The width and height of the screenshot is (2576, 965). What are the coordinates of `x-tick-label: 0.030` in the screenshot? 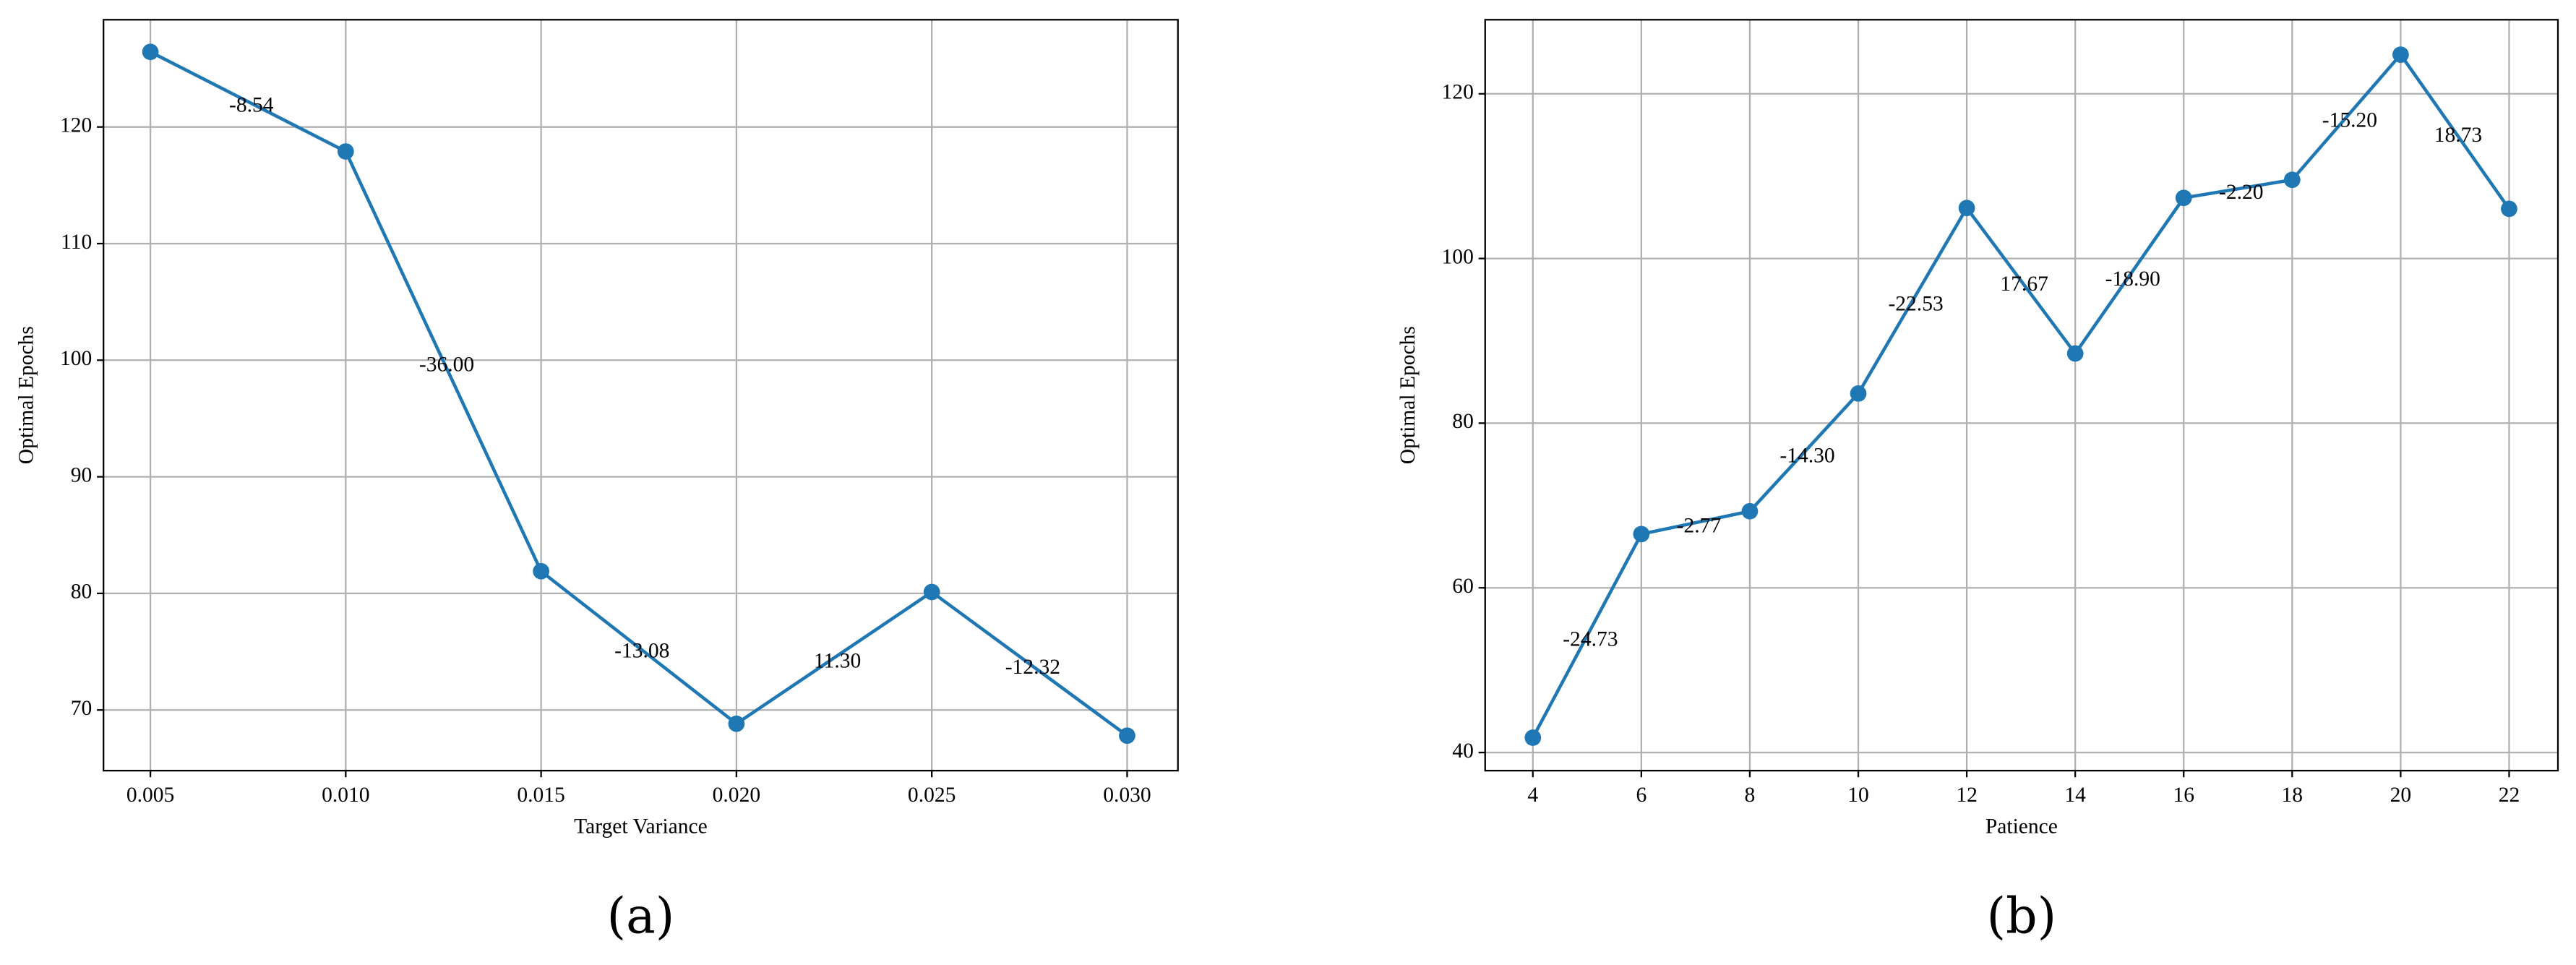 It's located at (1127, 795).